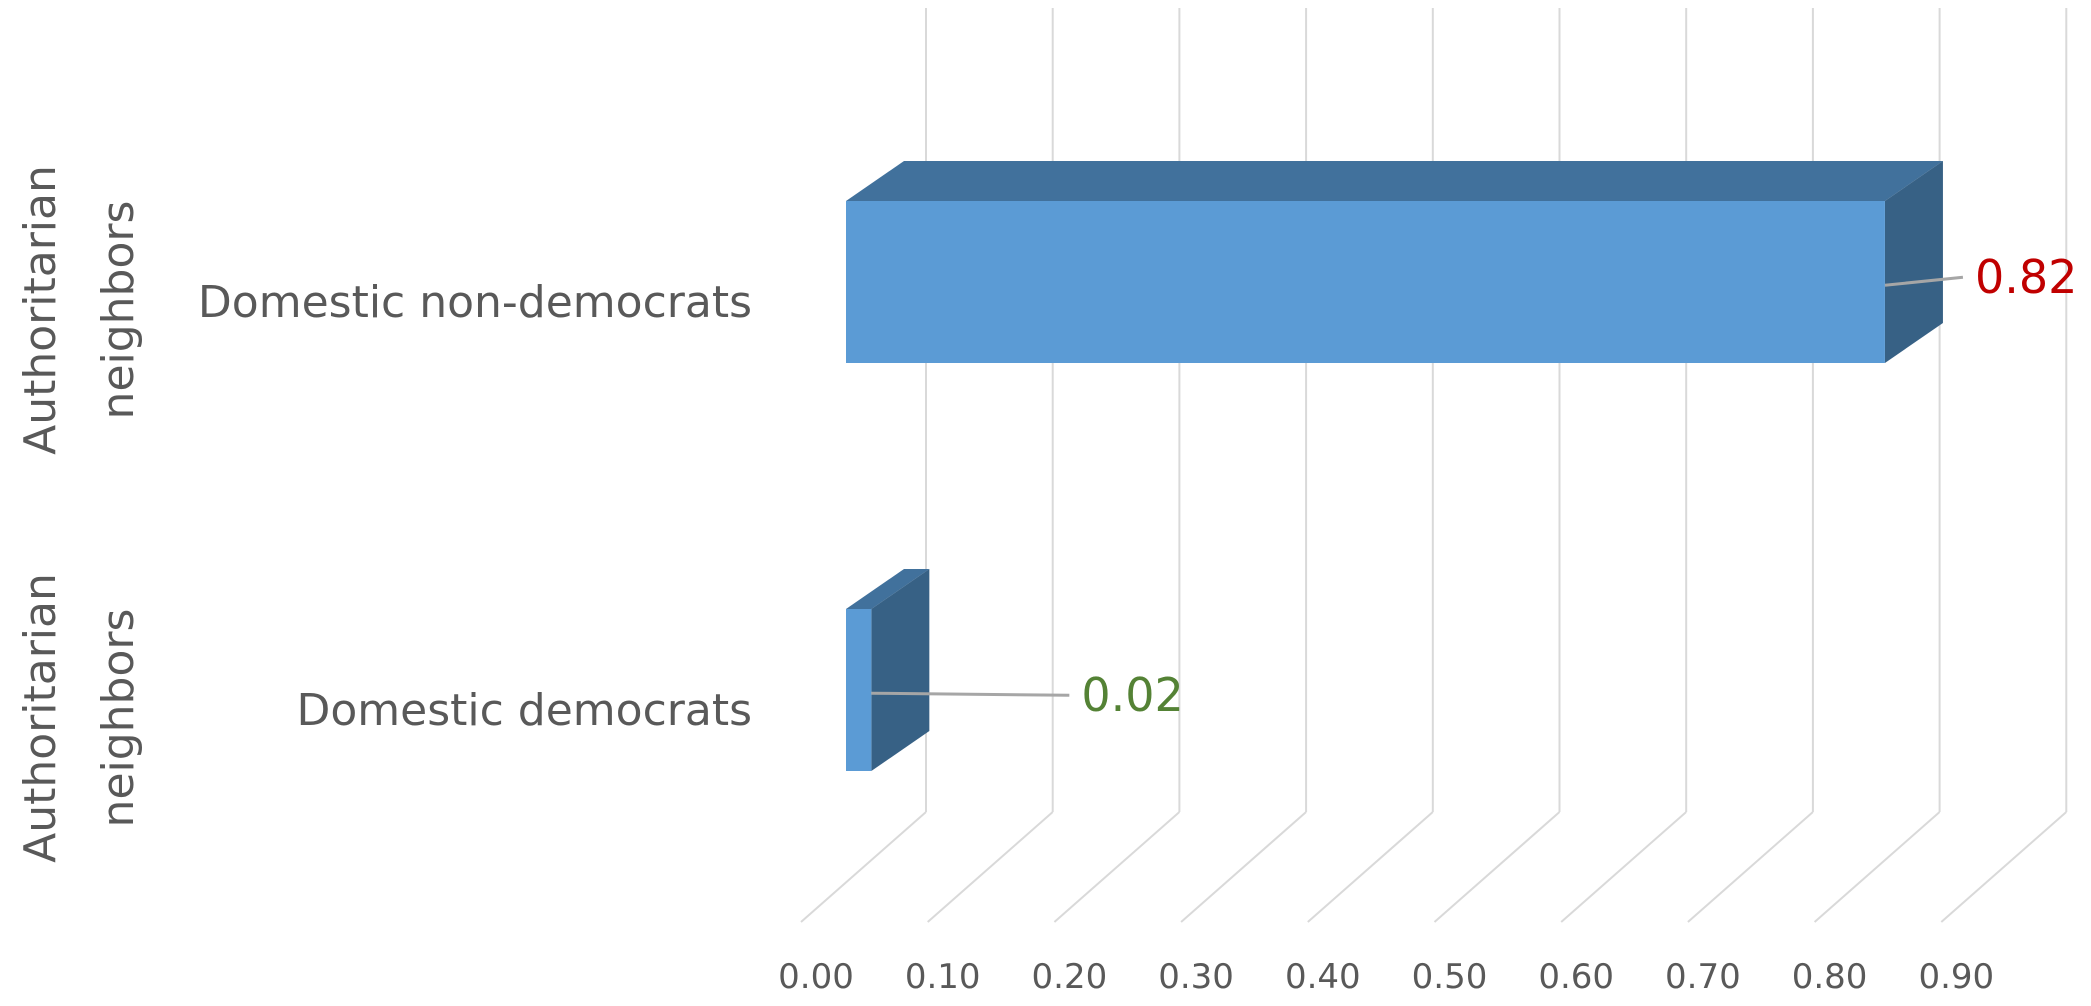  Describe the element at coordinates (1132, 695) in the screenshot. I see `data-label: 0.02` at that location.